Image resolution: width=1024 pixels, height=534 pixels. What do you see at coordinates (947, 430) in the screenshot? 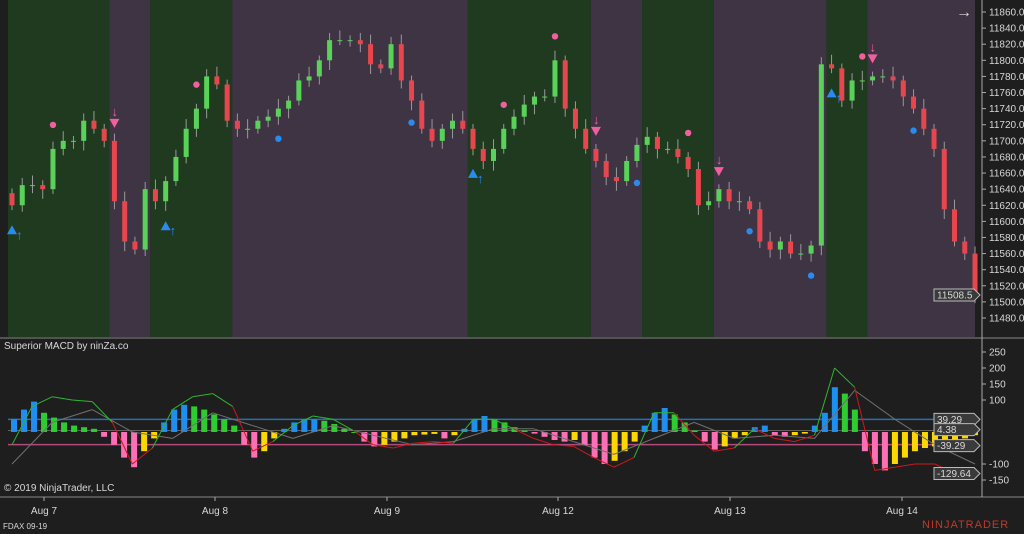
I see `mid-level-label: 4.38` at bounding box center [947, 430].